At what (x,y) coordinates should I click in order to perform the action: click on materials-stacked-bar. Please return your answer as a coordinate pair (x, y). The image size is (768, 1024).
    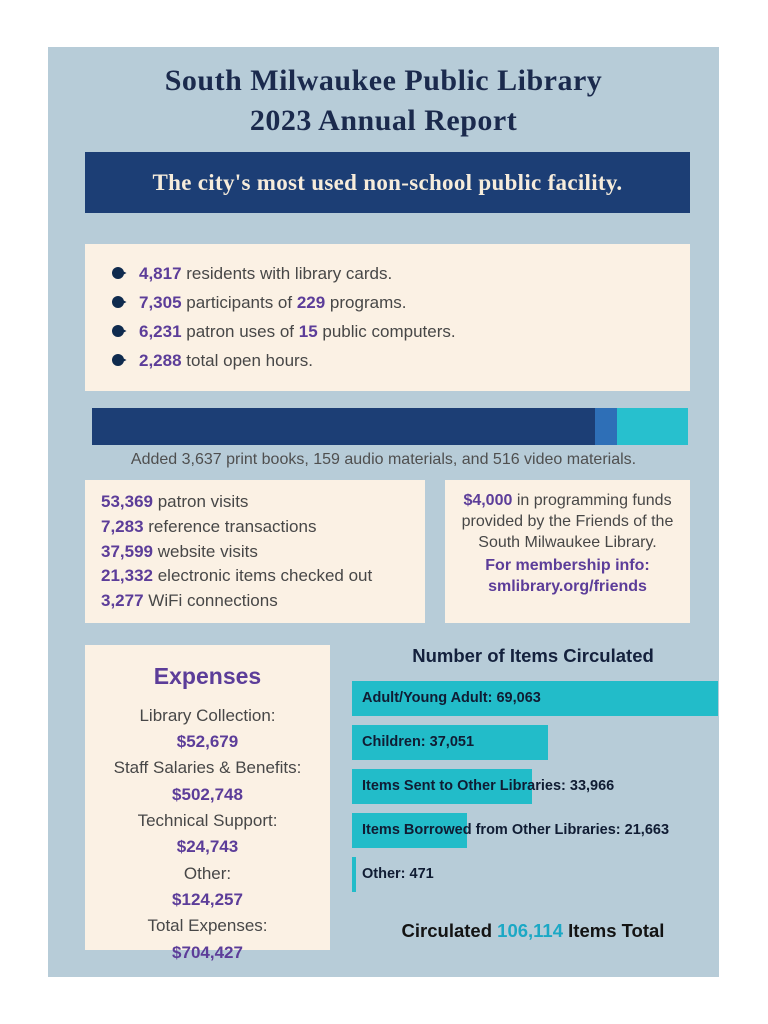
    Looking at the image, I should click on (390, 426).